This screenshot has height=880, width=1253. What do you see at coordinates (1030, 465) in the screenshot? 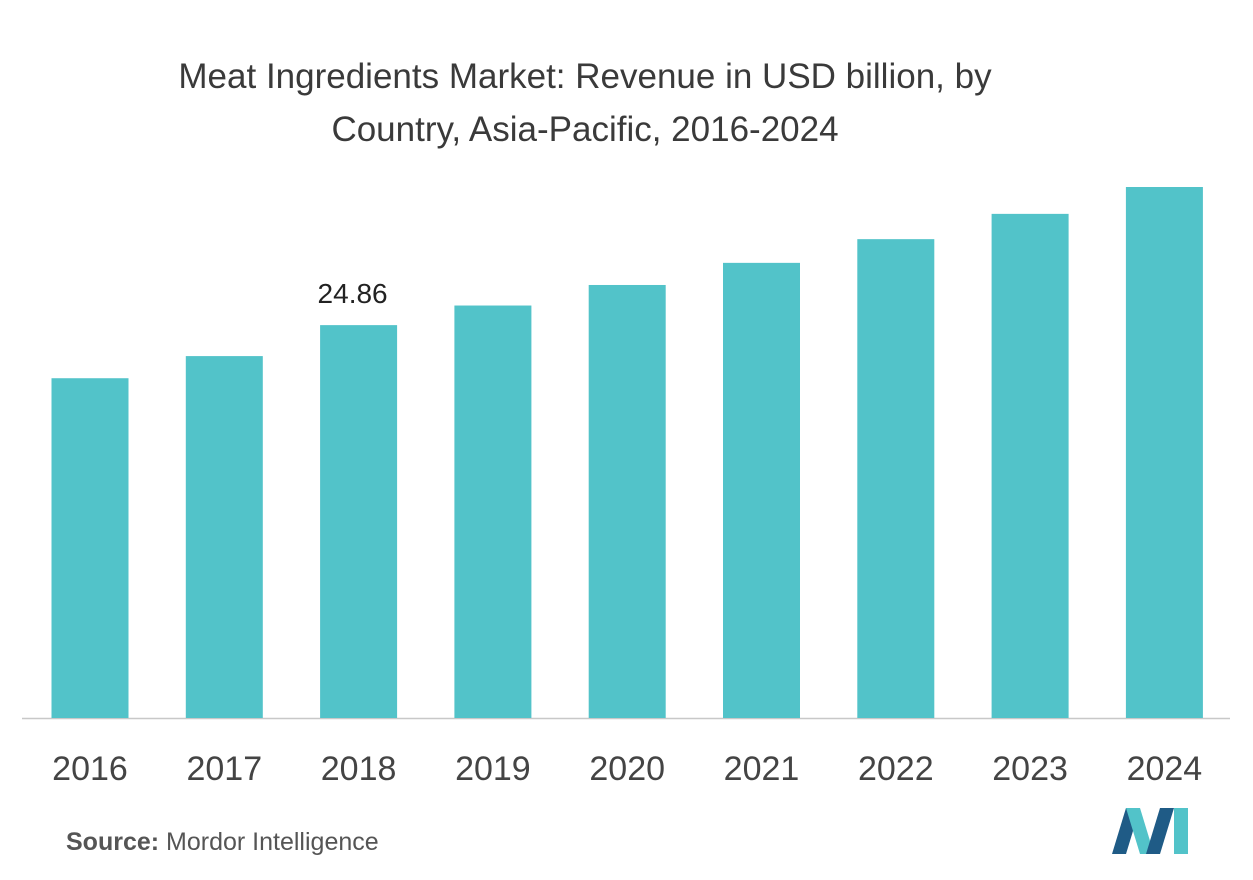
I see `bar-2023` at bounding box center [1030, 465].